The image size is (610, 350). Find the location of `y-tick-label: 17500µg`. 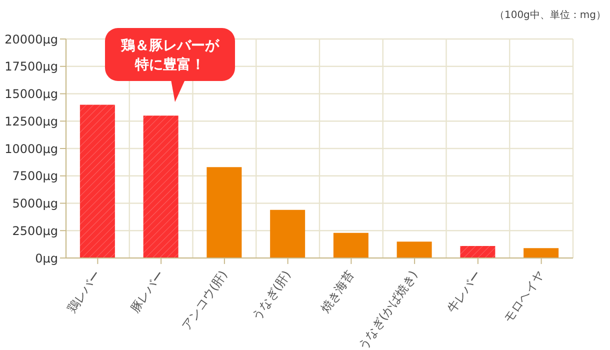

y-tick-label: 17500µg is located at coordinates (31, 67).